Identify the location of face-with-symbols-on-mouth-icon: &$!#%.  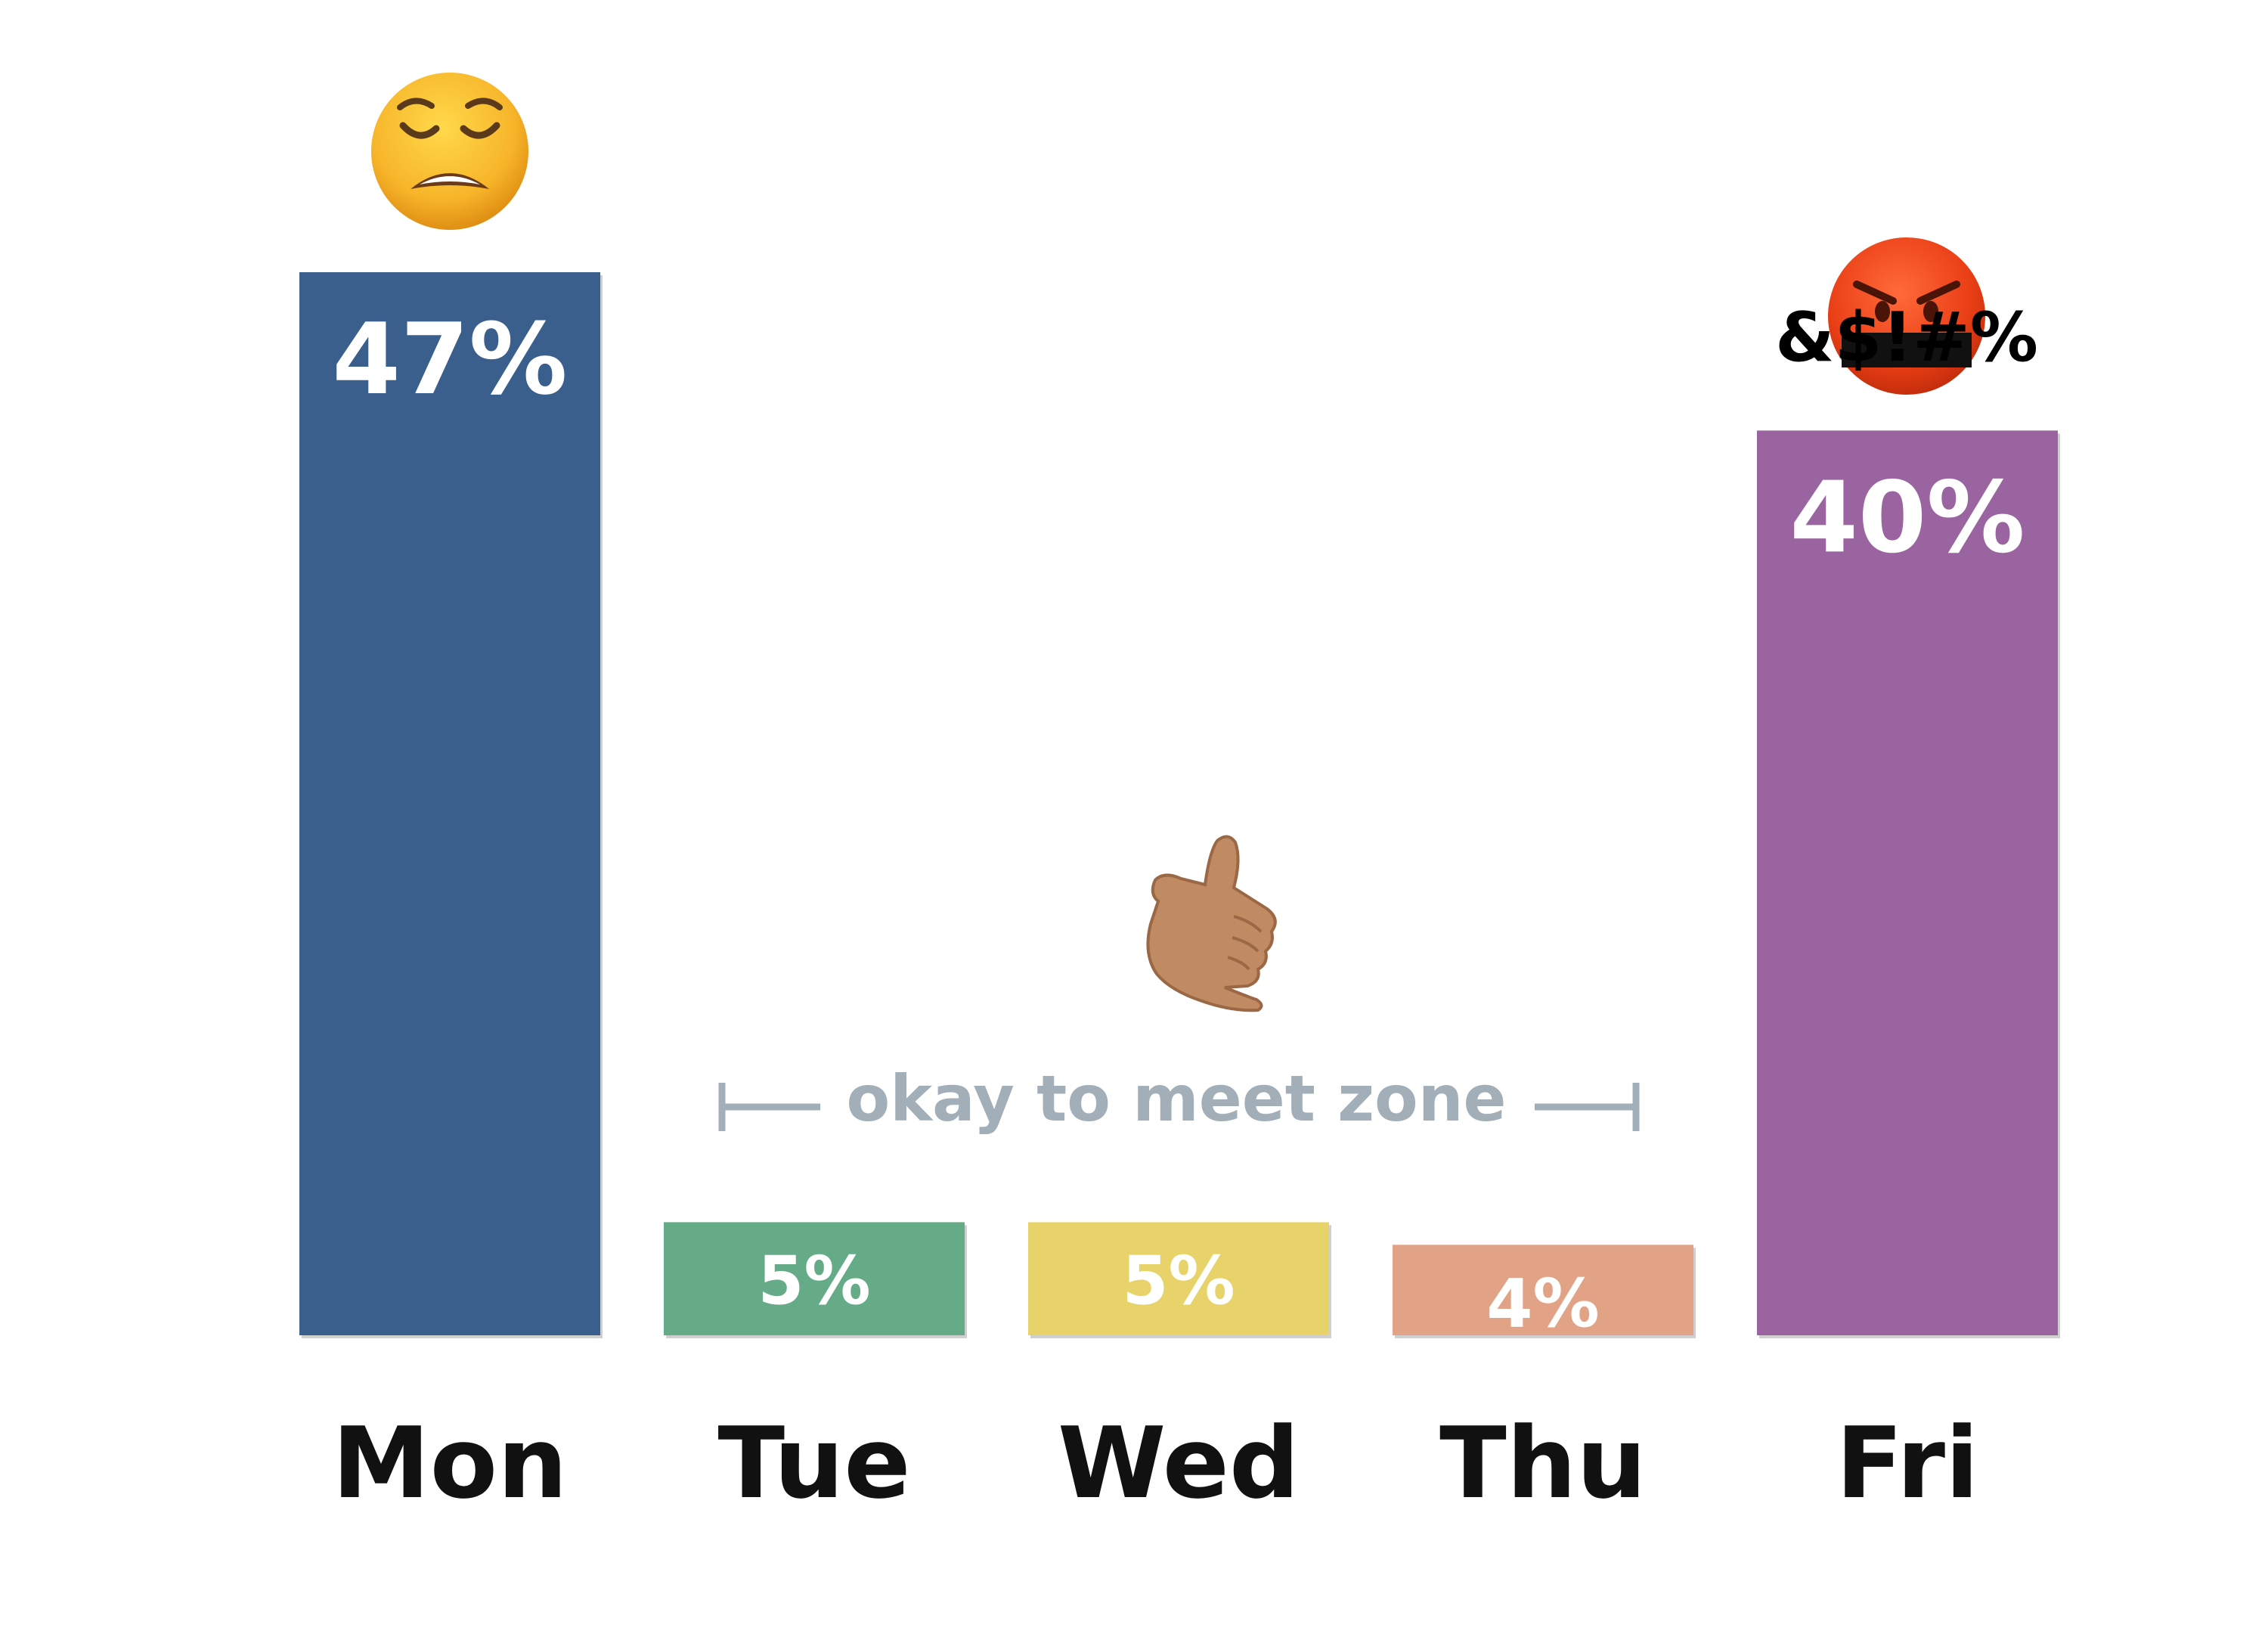
(1907, 316).